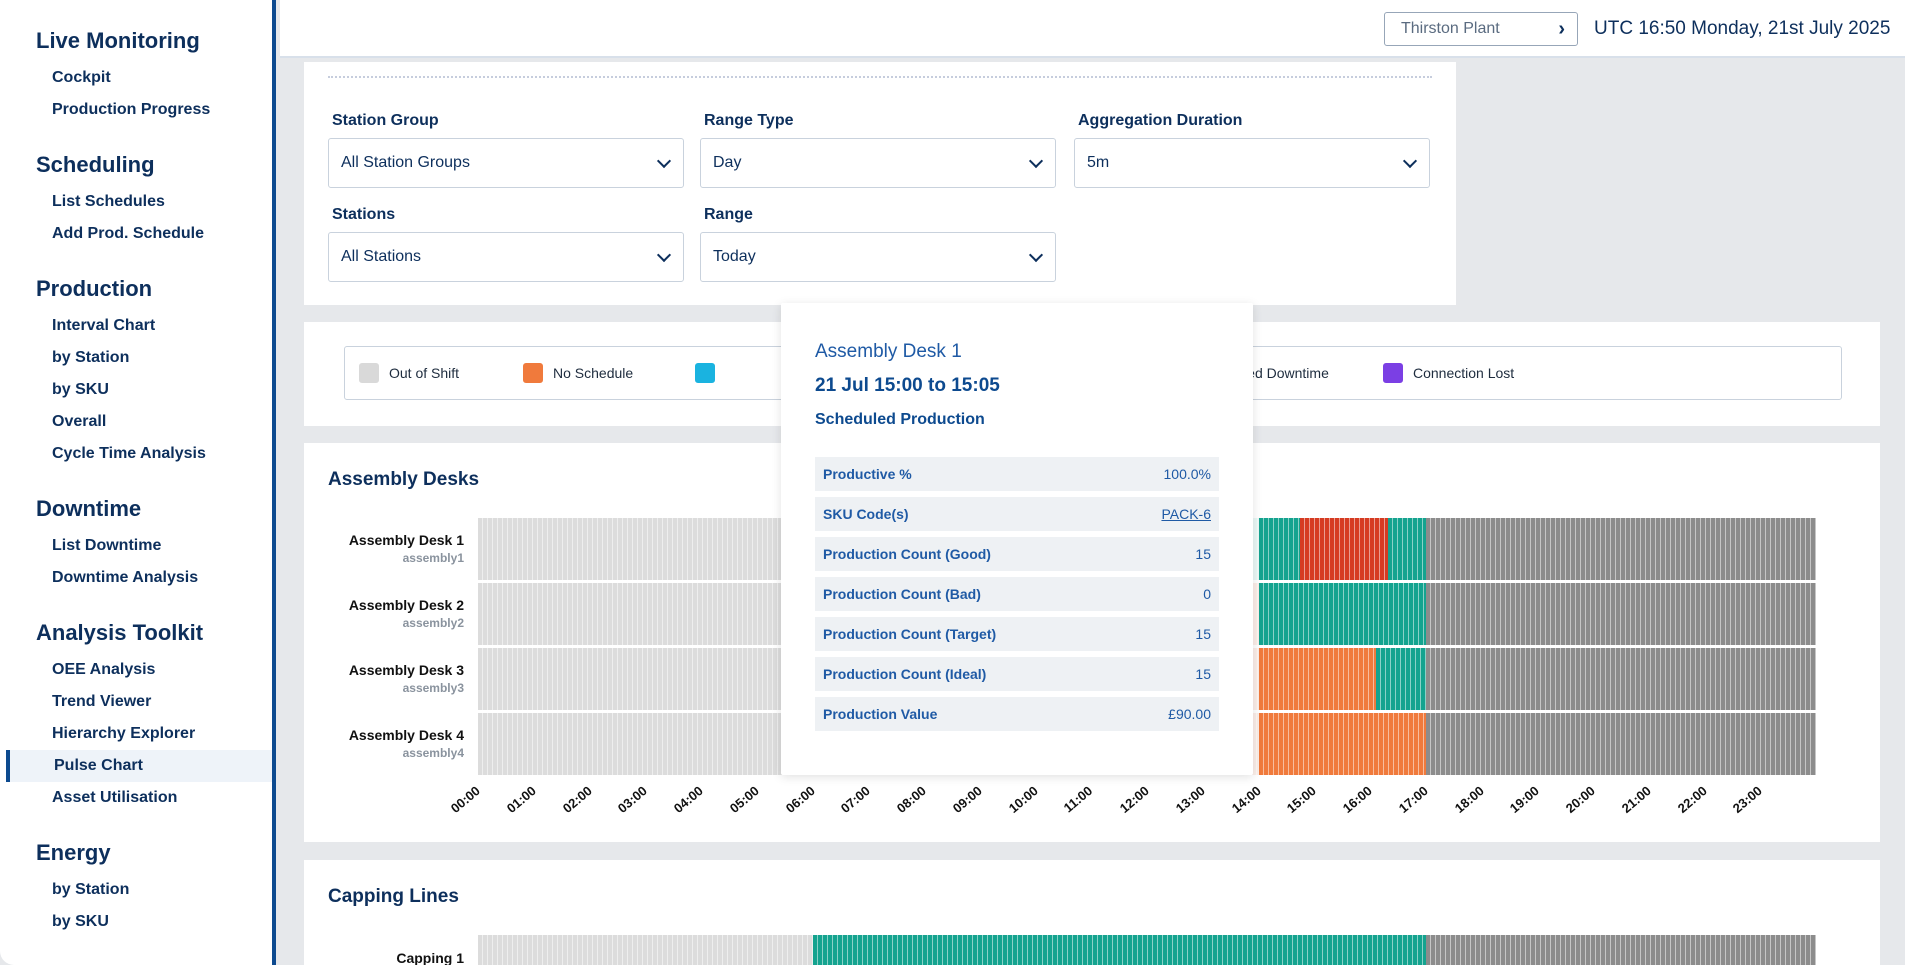 The image size is (1905, 965). What do you see at coordinates (866, 514) in the screenshot?
I see `tooltip-row-label: SKU Code(s)` at bounding box center [866, 514].